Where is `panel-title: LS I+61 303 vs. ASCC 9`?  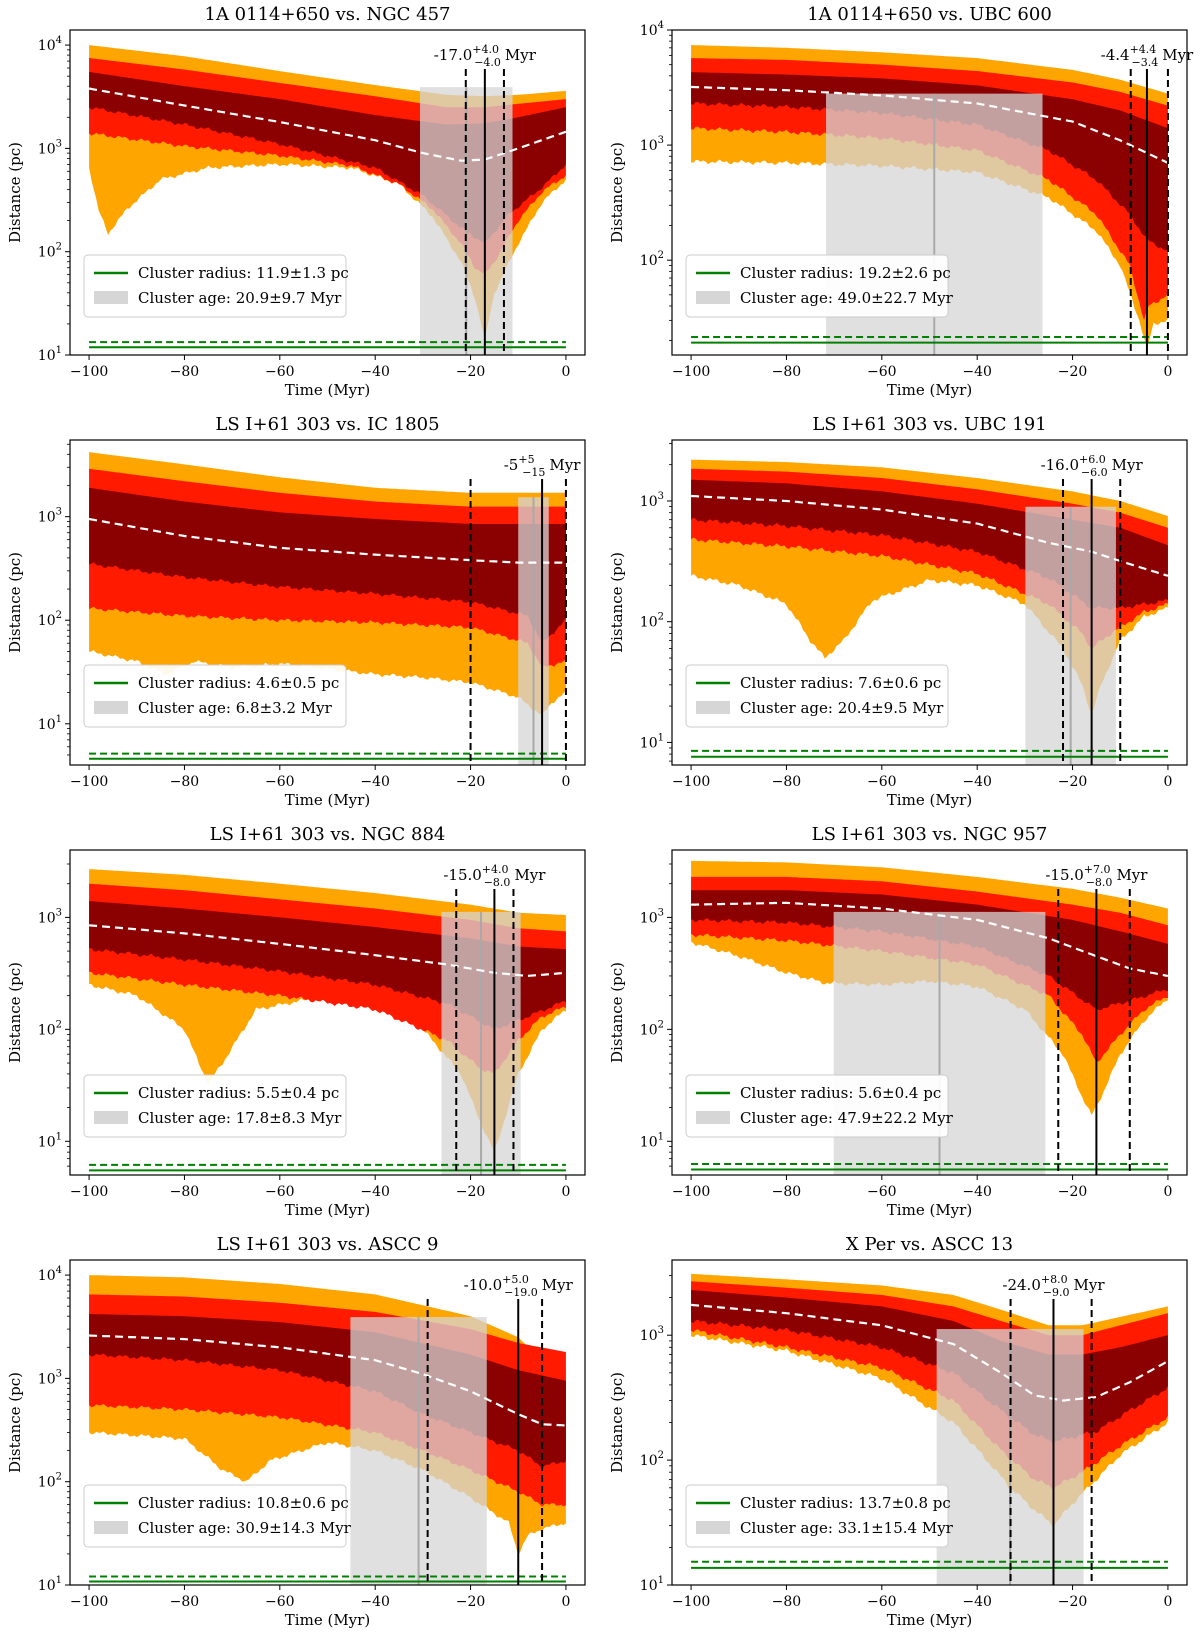
panel-title: LS I+61 303 vs. ASCC 9 is located at coordinates (328, 1244).